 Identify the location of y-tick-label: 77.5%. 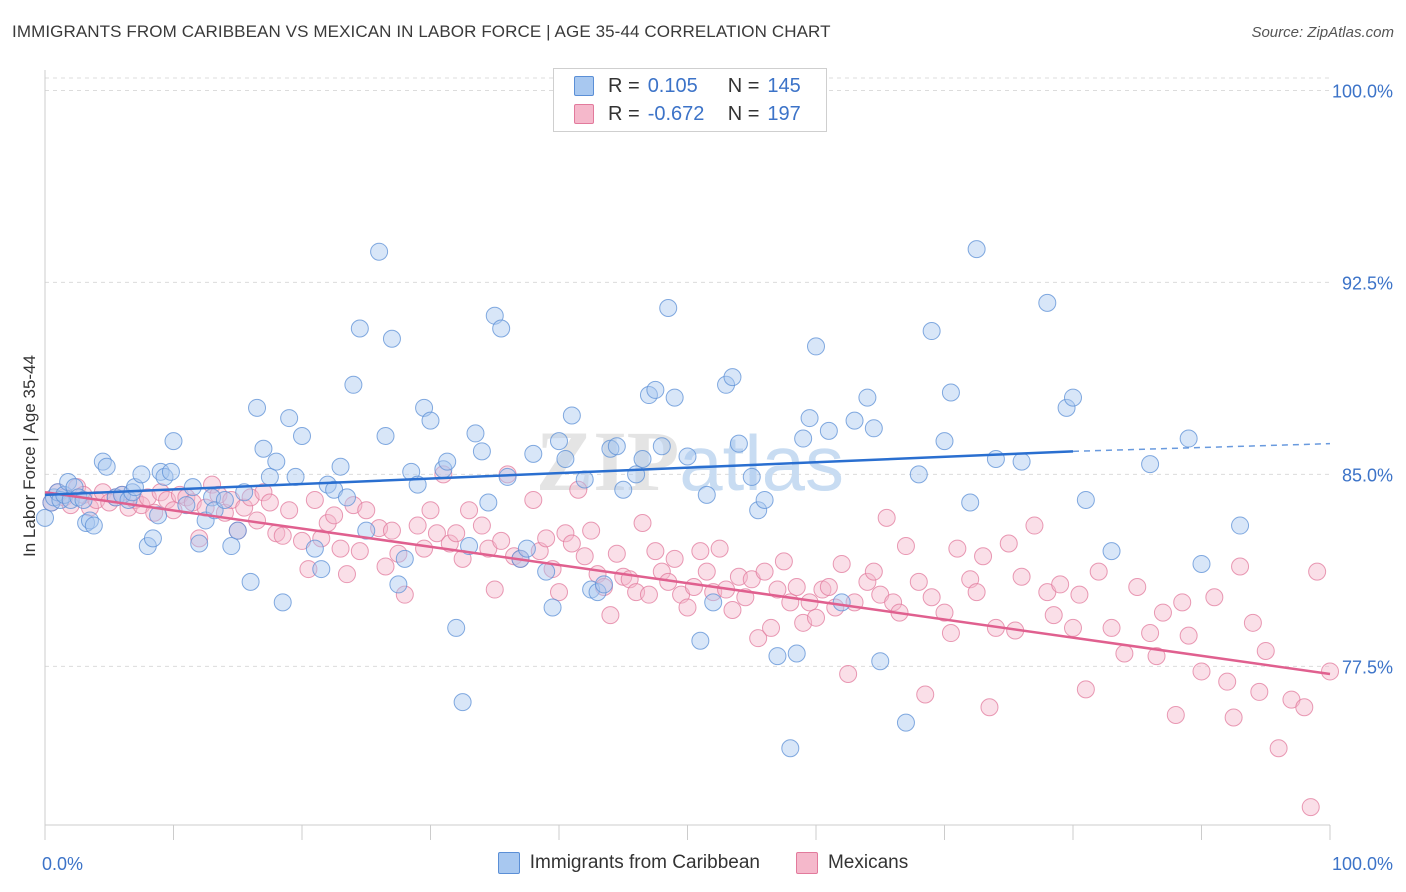
(1367, 667).